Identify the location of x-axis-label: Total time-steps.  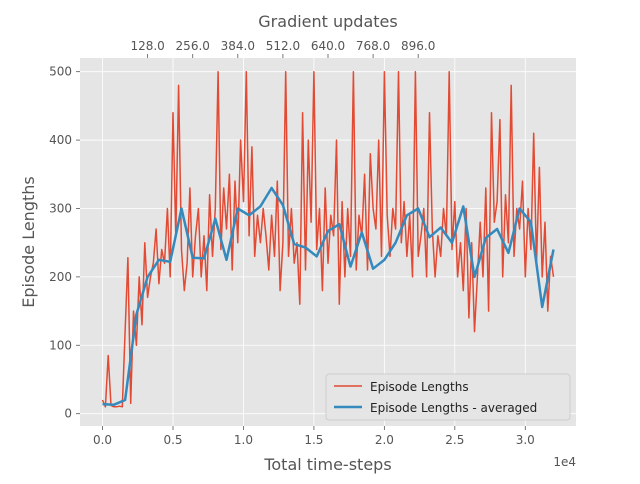
(327, 464).